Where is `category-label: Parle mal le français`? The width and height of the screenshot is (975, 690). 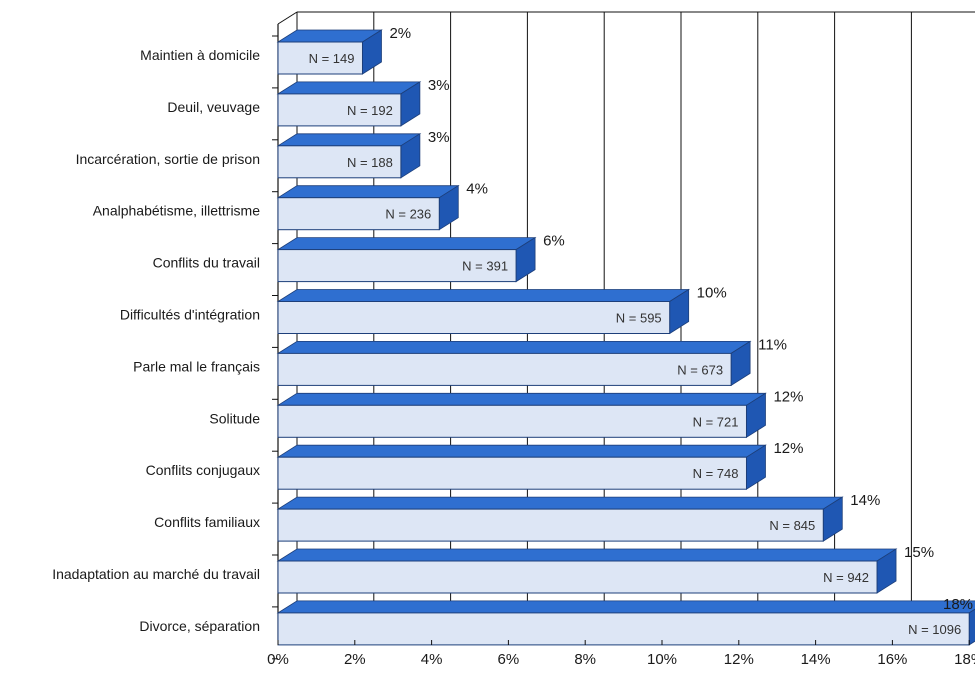 category-label: Parle mal le français is located at coordinates (196, 366).